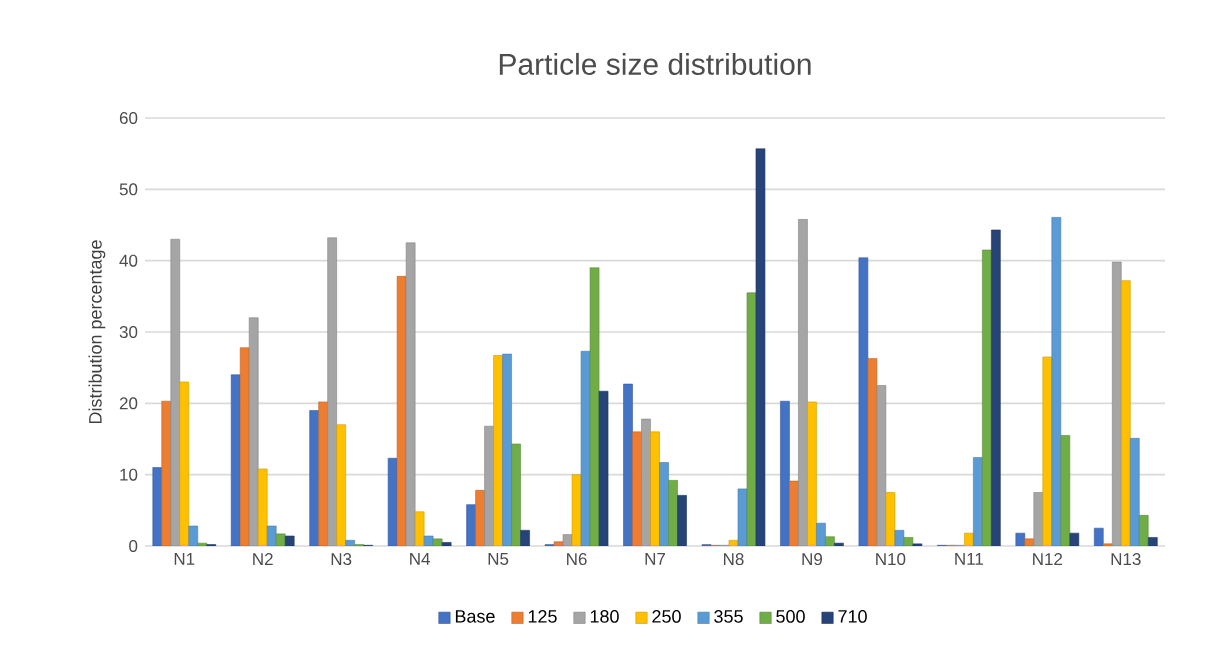 The height and width of the screenshot is (670, 1213). I want to click on y-tick-label: 40, so click(128, 260).